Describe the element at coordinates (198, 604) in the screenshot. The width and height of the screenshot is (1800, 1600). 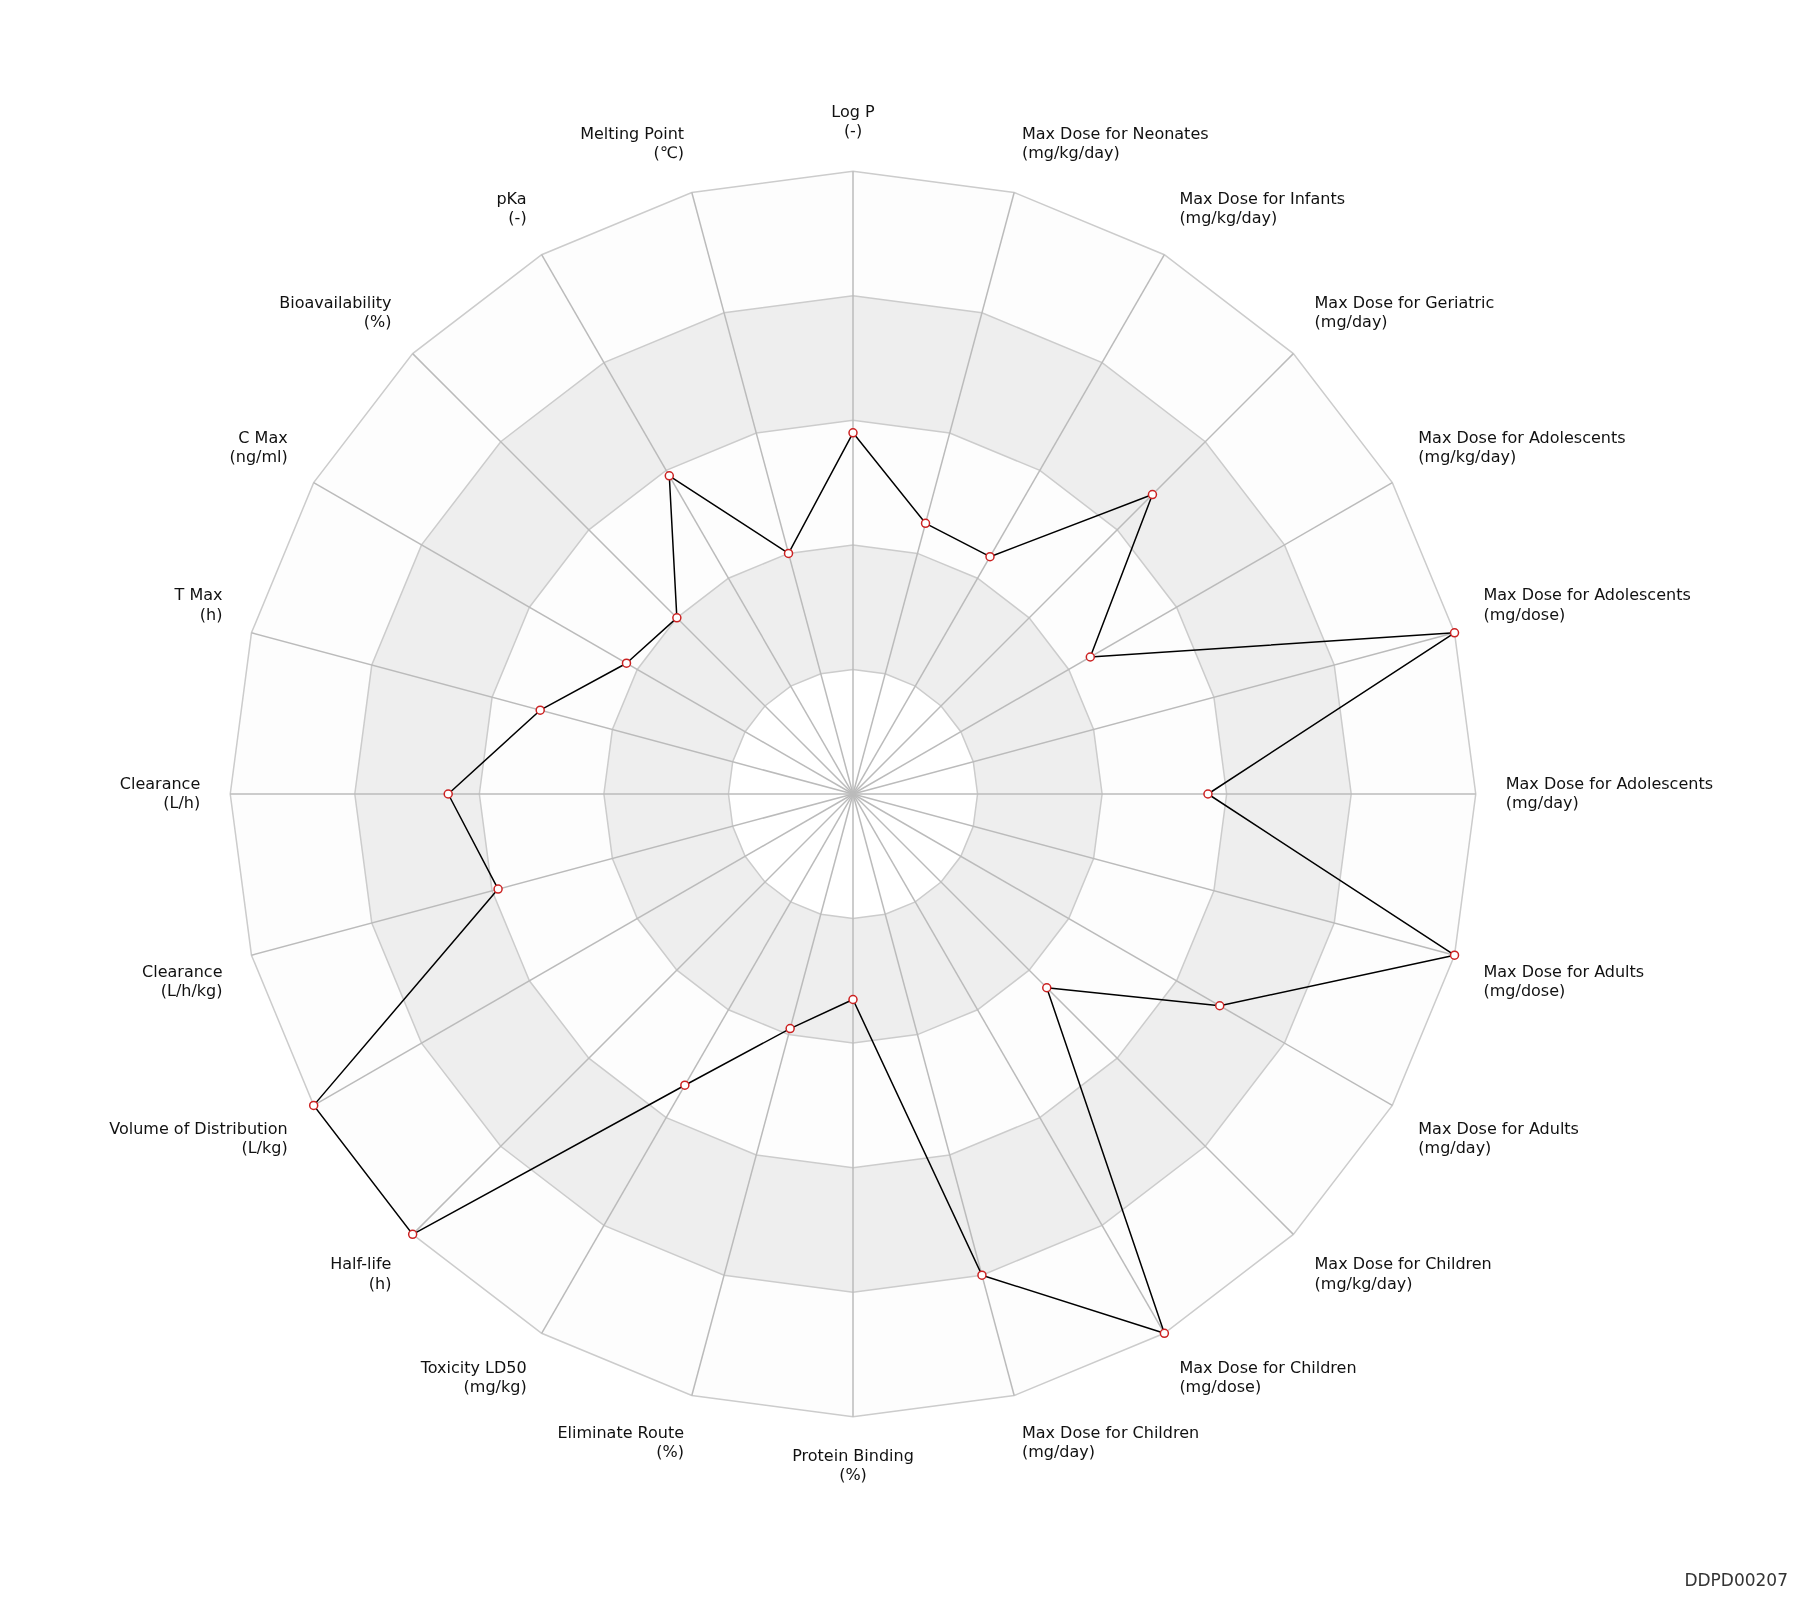
I see `spoke-label: T Max (h)` at that location.